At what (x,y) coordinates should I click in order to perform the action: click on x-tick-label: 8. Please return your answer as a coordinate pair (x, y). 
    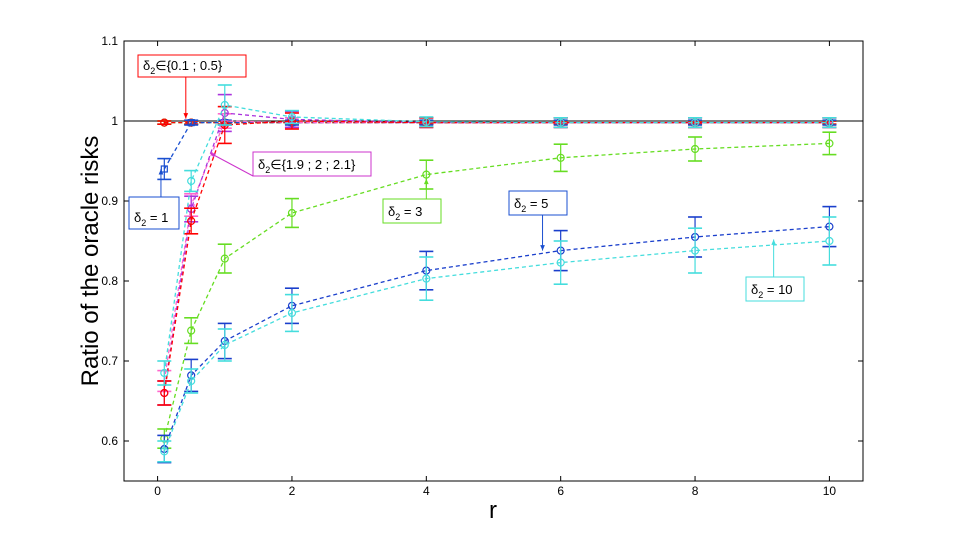
    Looking at the image, I should click on (695, 491).